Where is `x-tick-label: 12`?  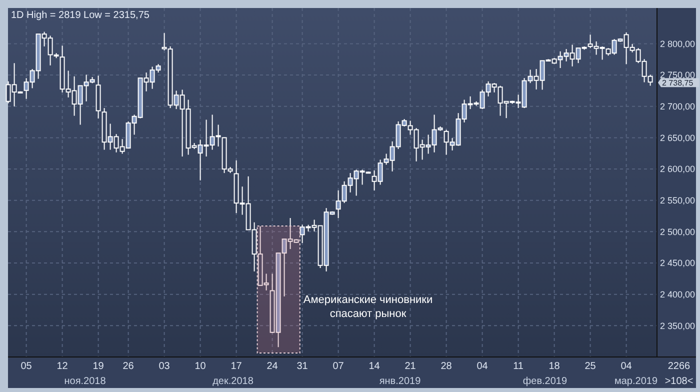 x-tick-label: 12 is located at coordinates (62, 366).